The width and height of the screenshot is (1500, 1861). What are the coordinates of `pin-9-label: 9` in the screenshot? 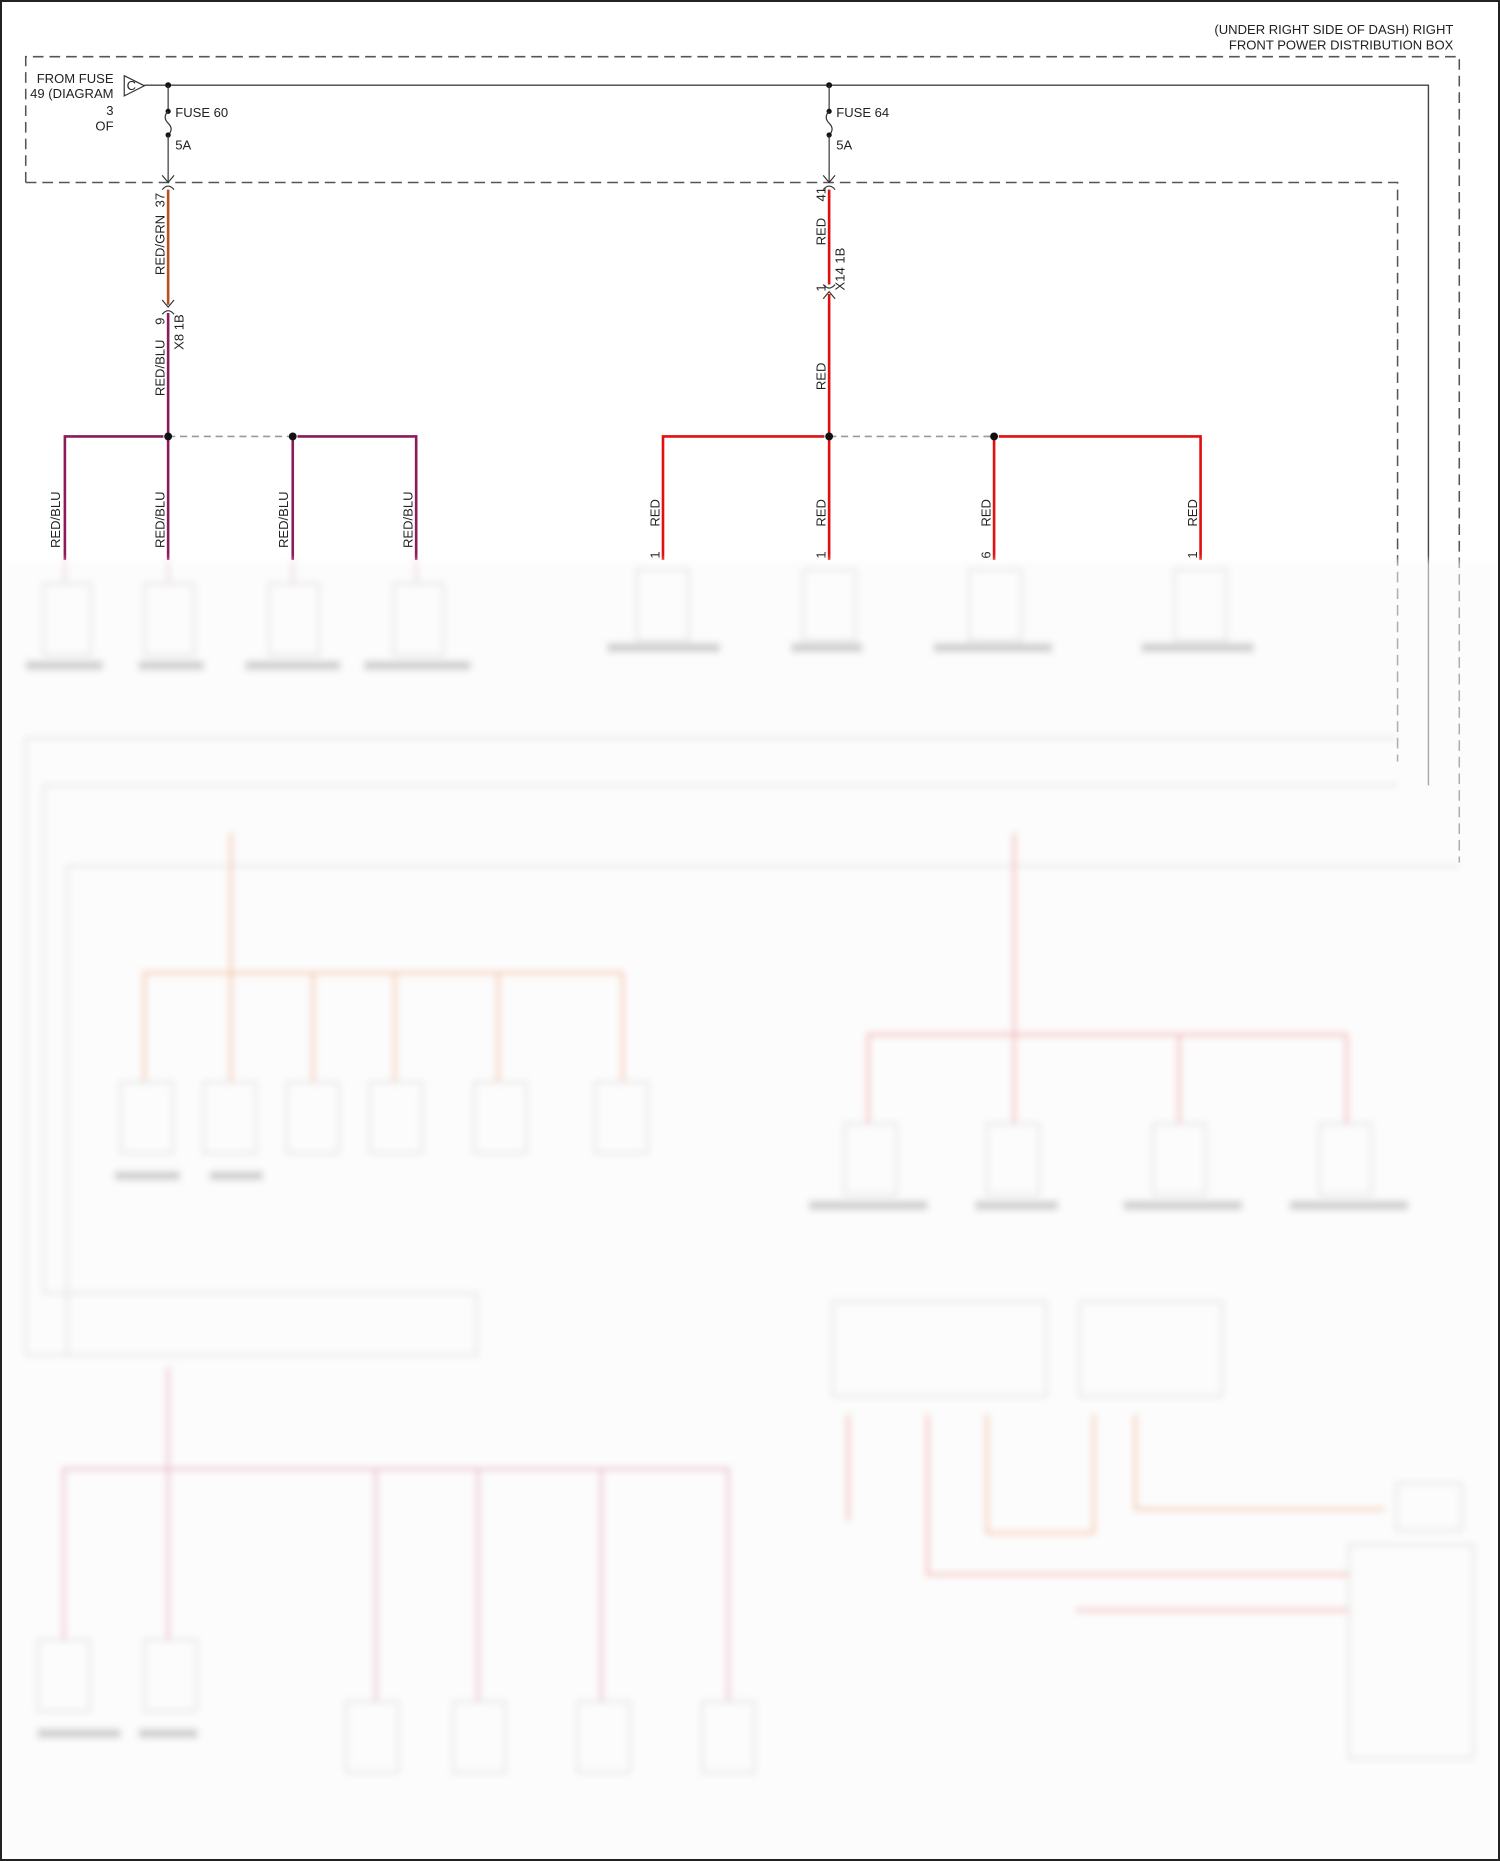 It's located at (160, 321).